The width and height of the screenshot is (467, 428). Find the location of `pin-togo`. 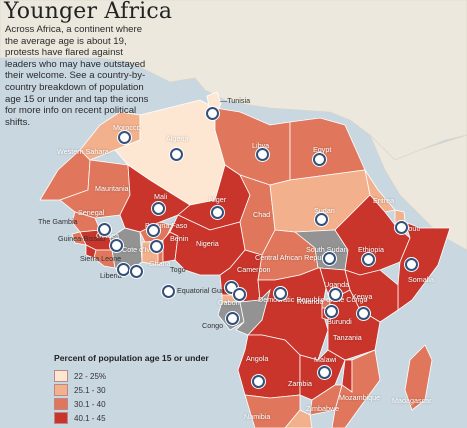

pin-togo is located at coordinates (168, 291).